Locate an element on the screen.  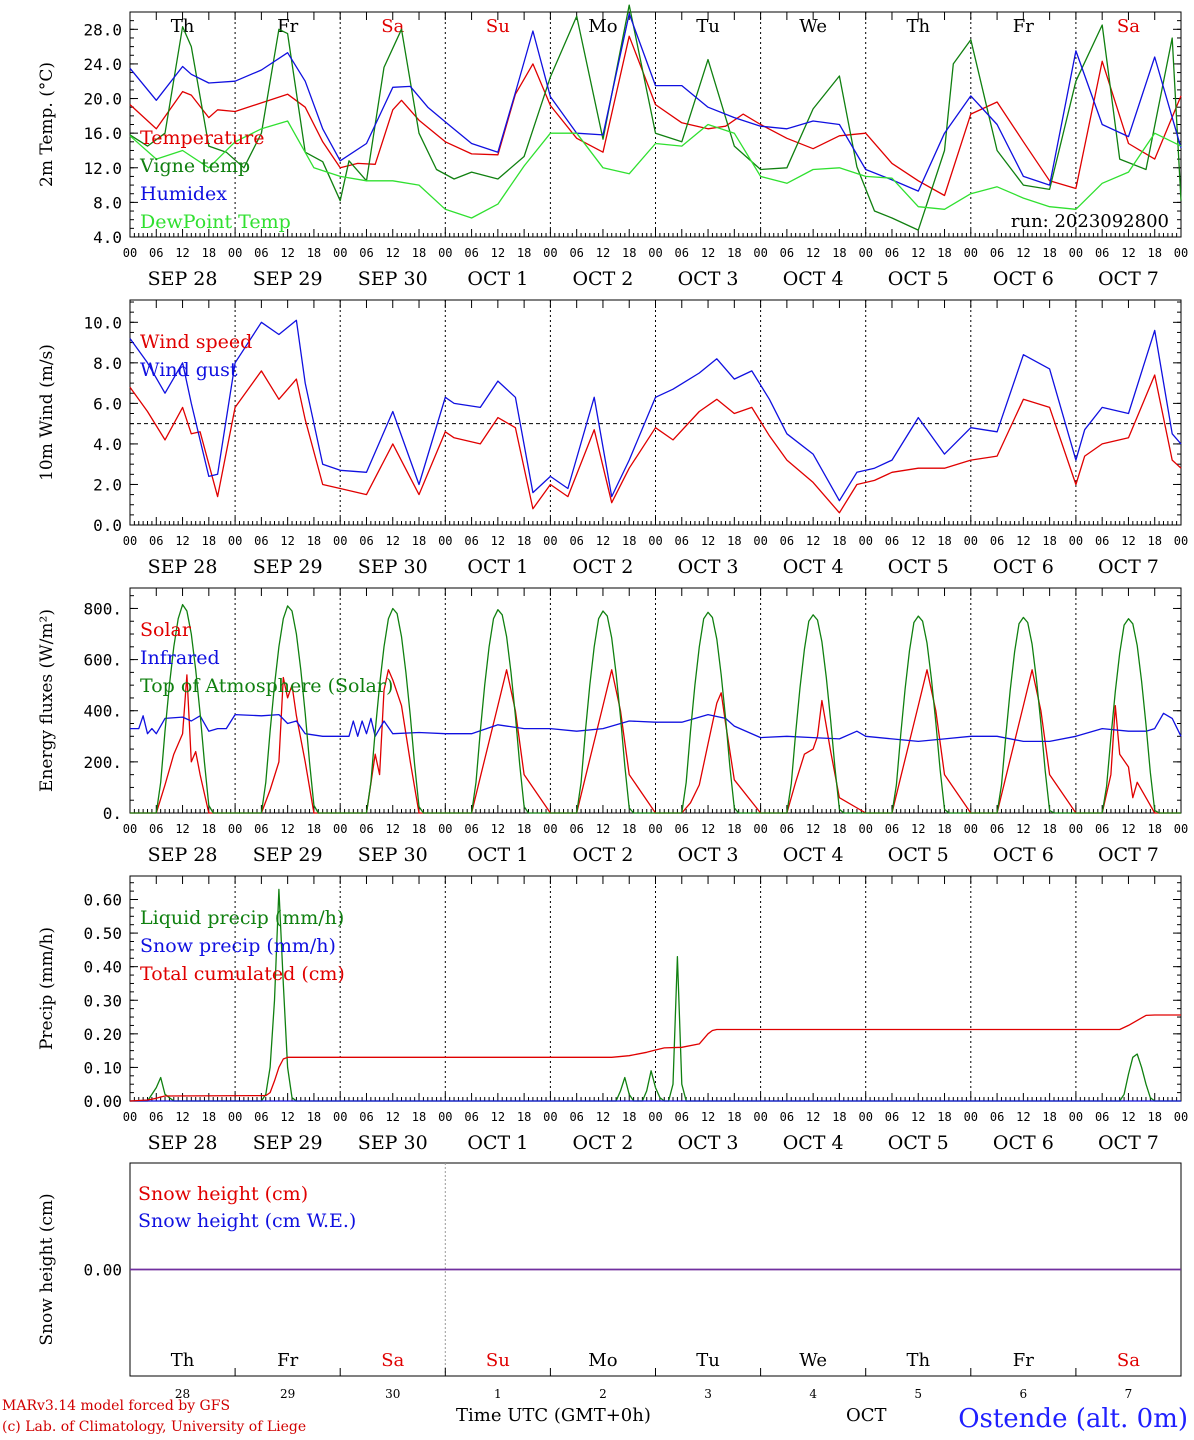
date-label: OCT 2 is located at coordinates (602, 1143).